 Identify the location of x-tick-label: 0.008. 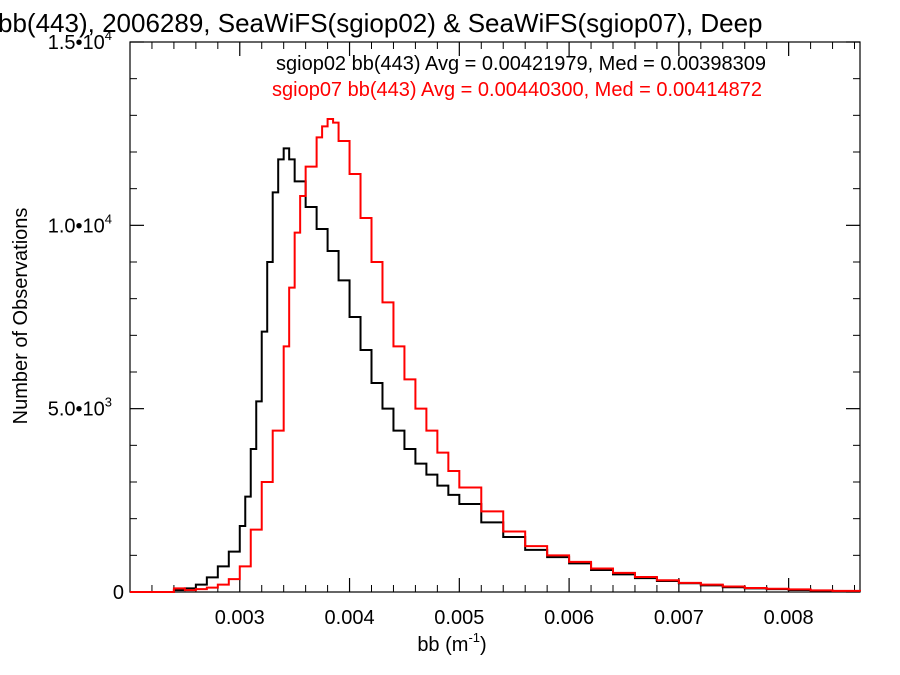
(789, 618).